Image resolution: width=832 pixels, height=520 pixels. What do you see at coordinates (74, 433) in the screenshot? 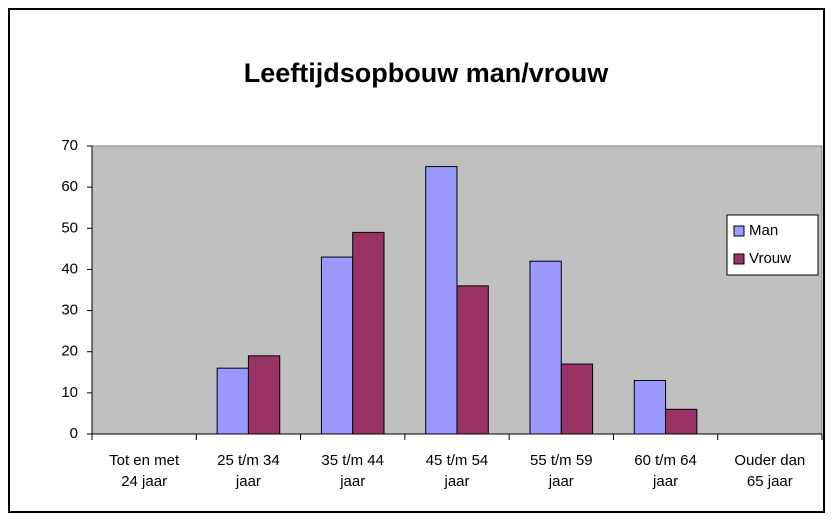
I see `y-tick-label: 0` at bounding box center [74, 433].